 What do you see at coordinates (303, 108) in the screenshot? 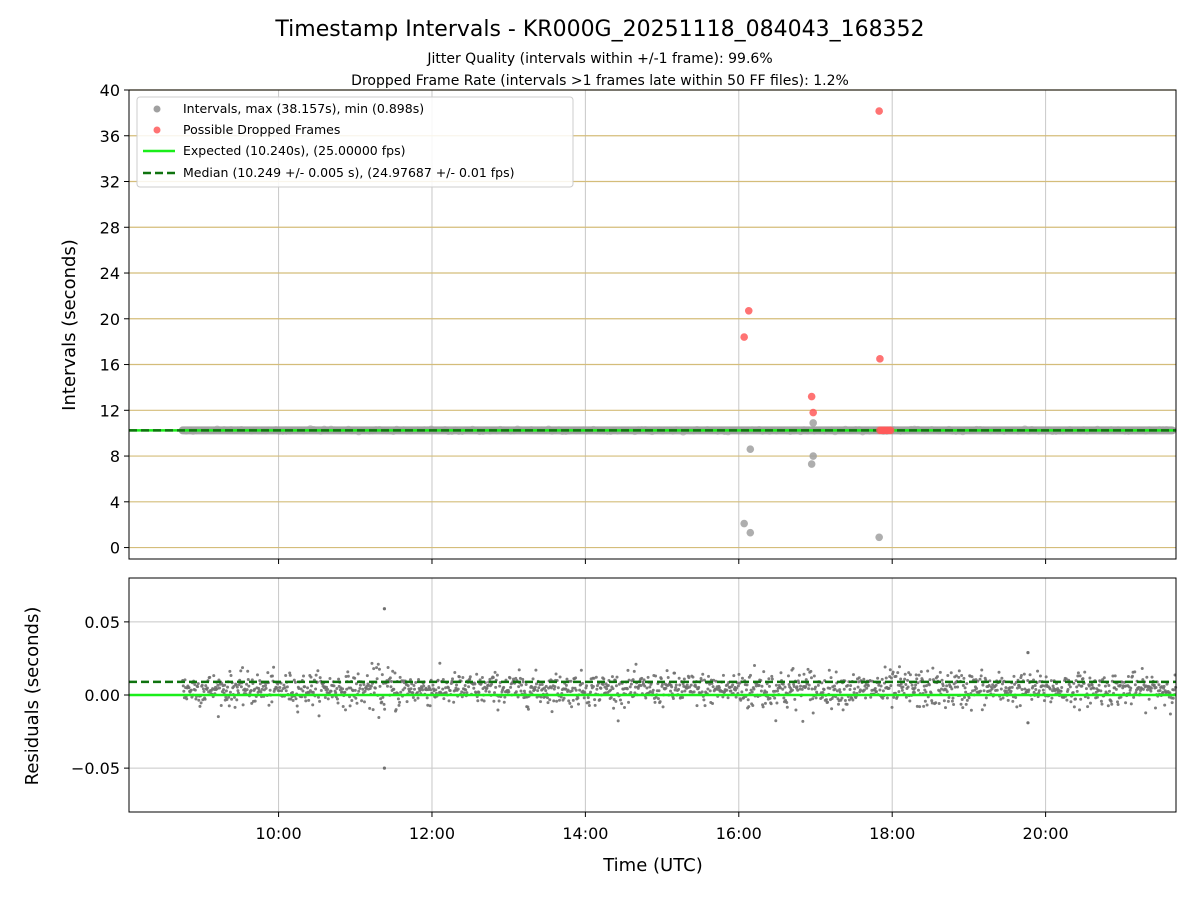
I see `legend-intervals-label: Intervals, max (38.157s), min (0.898s)` at bounding box center [303, 108].